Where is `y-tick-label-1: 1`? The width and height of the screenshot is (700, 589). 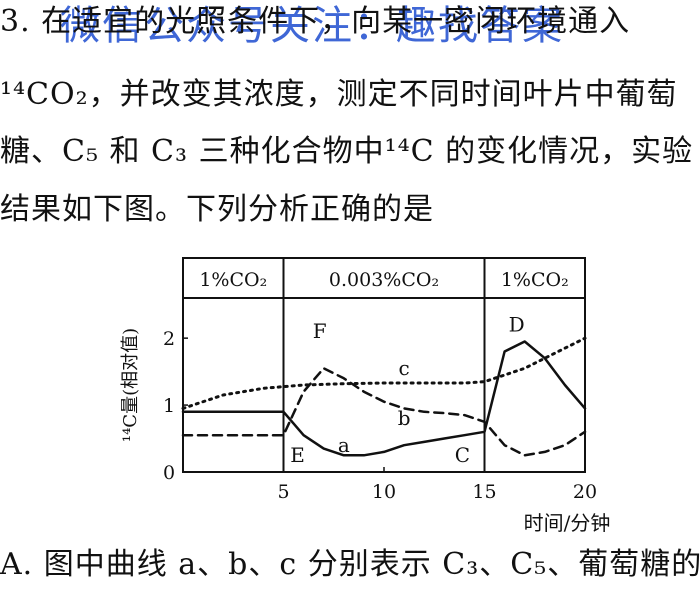 y-tick-label-1: 1 is located at coordinates (169, 406).